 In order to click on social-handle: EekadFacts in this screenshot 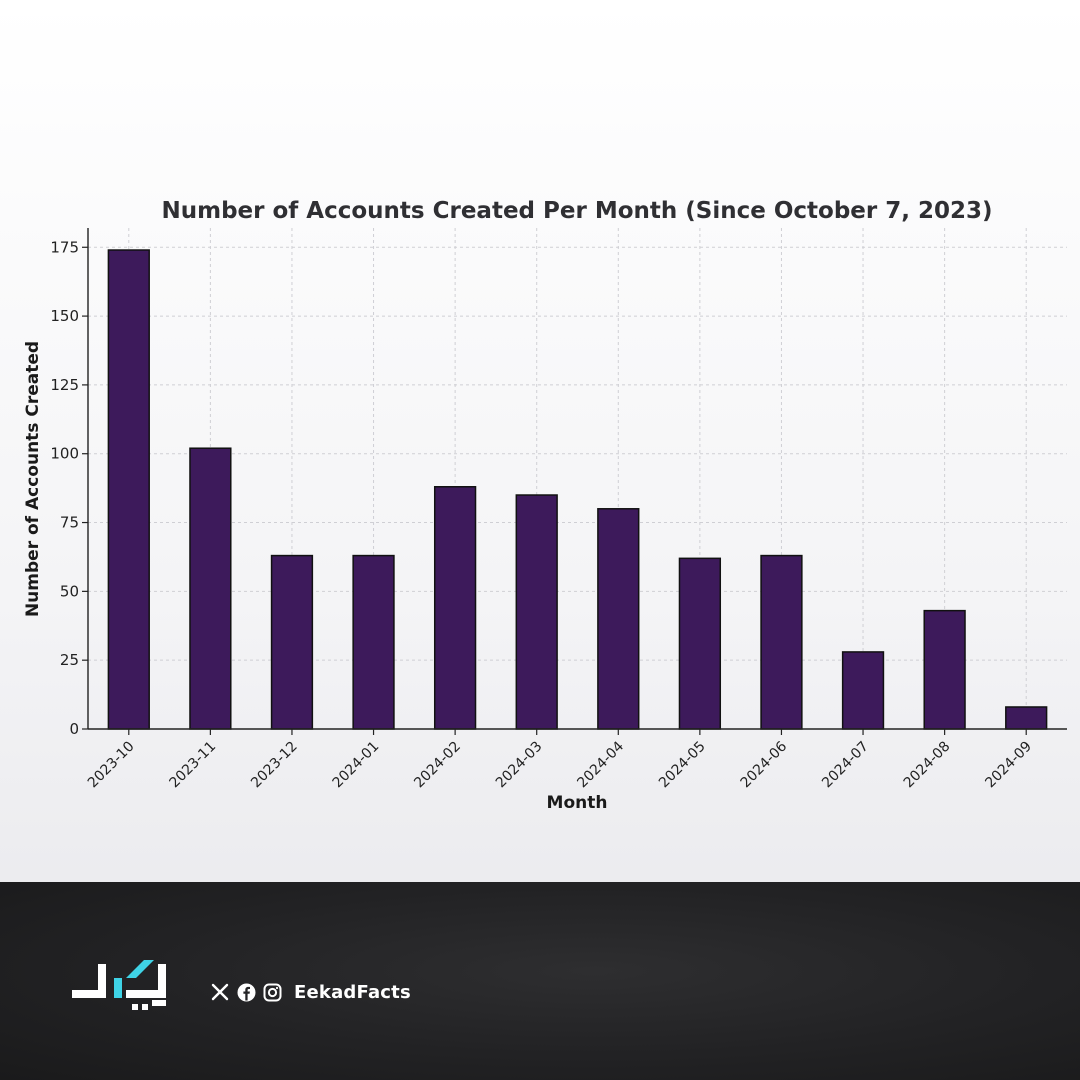, I will do `click(352, 992)`.